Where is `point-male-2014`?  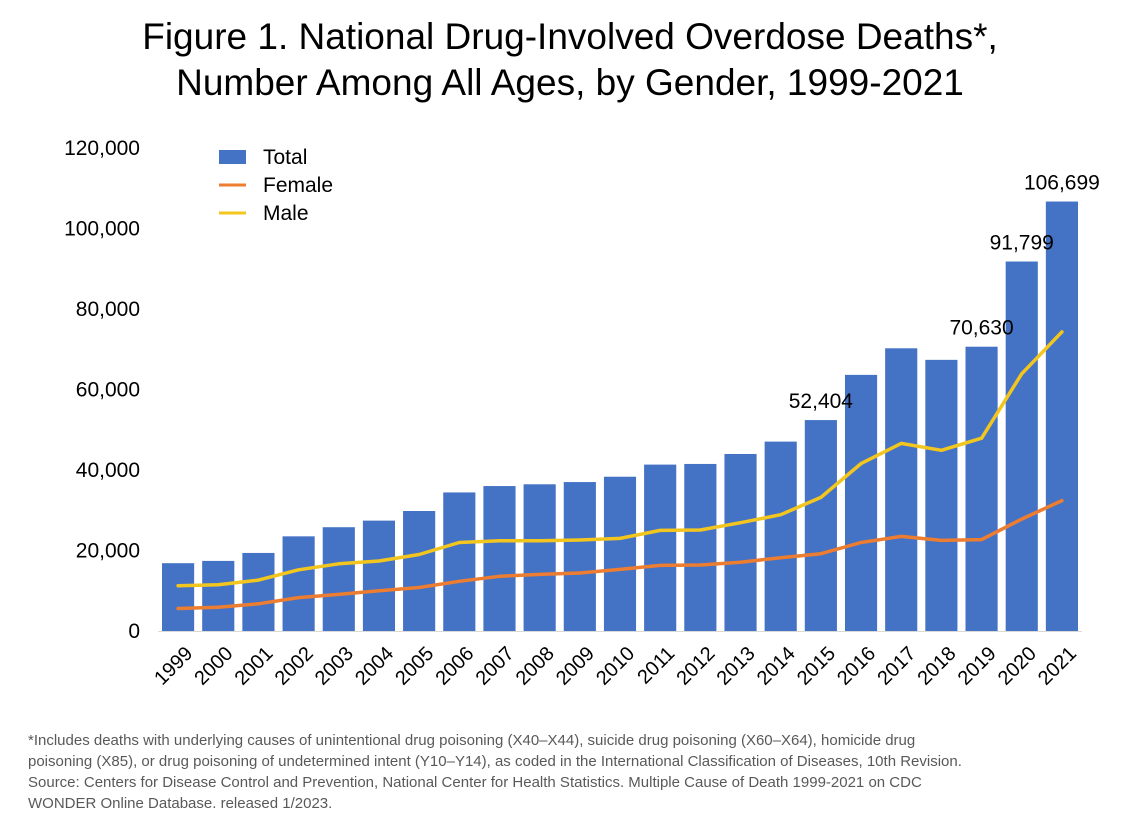
point-male-2014 is located at coordinates (781, 515).